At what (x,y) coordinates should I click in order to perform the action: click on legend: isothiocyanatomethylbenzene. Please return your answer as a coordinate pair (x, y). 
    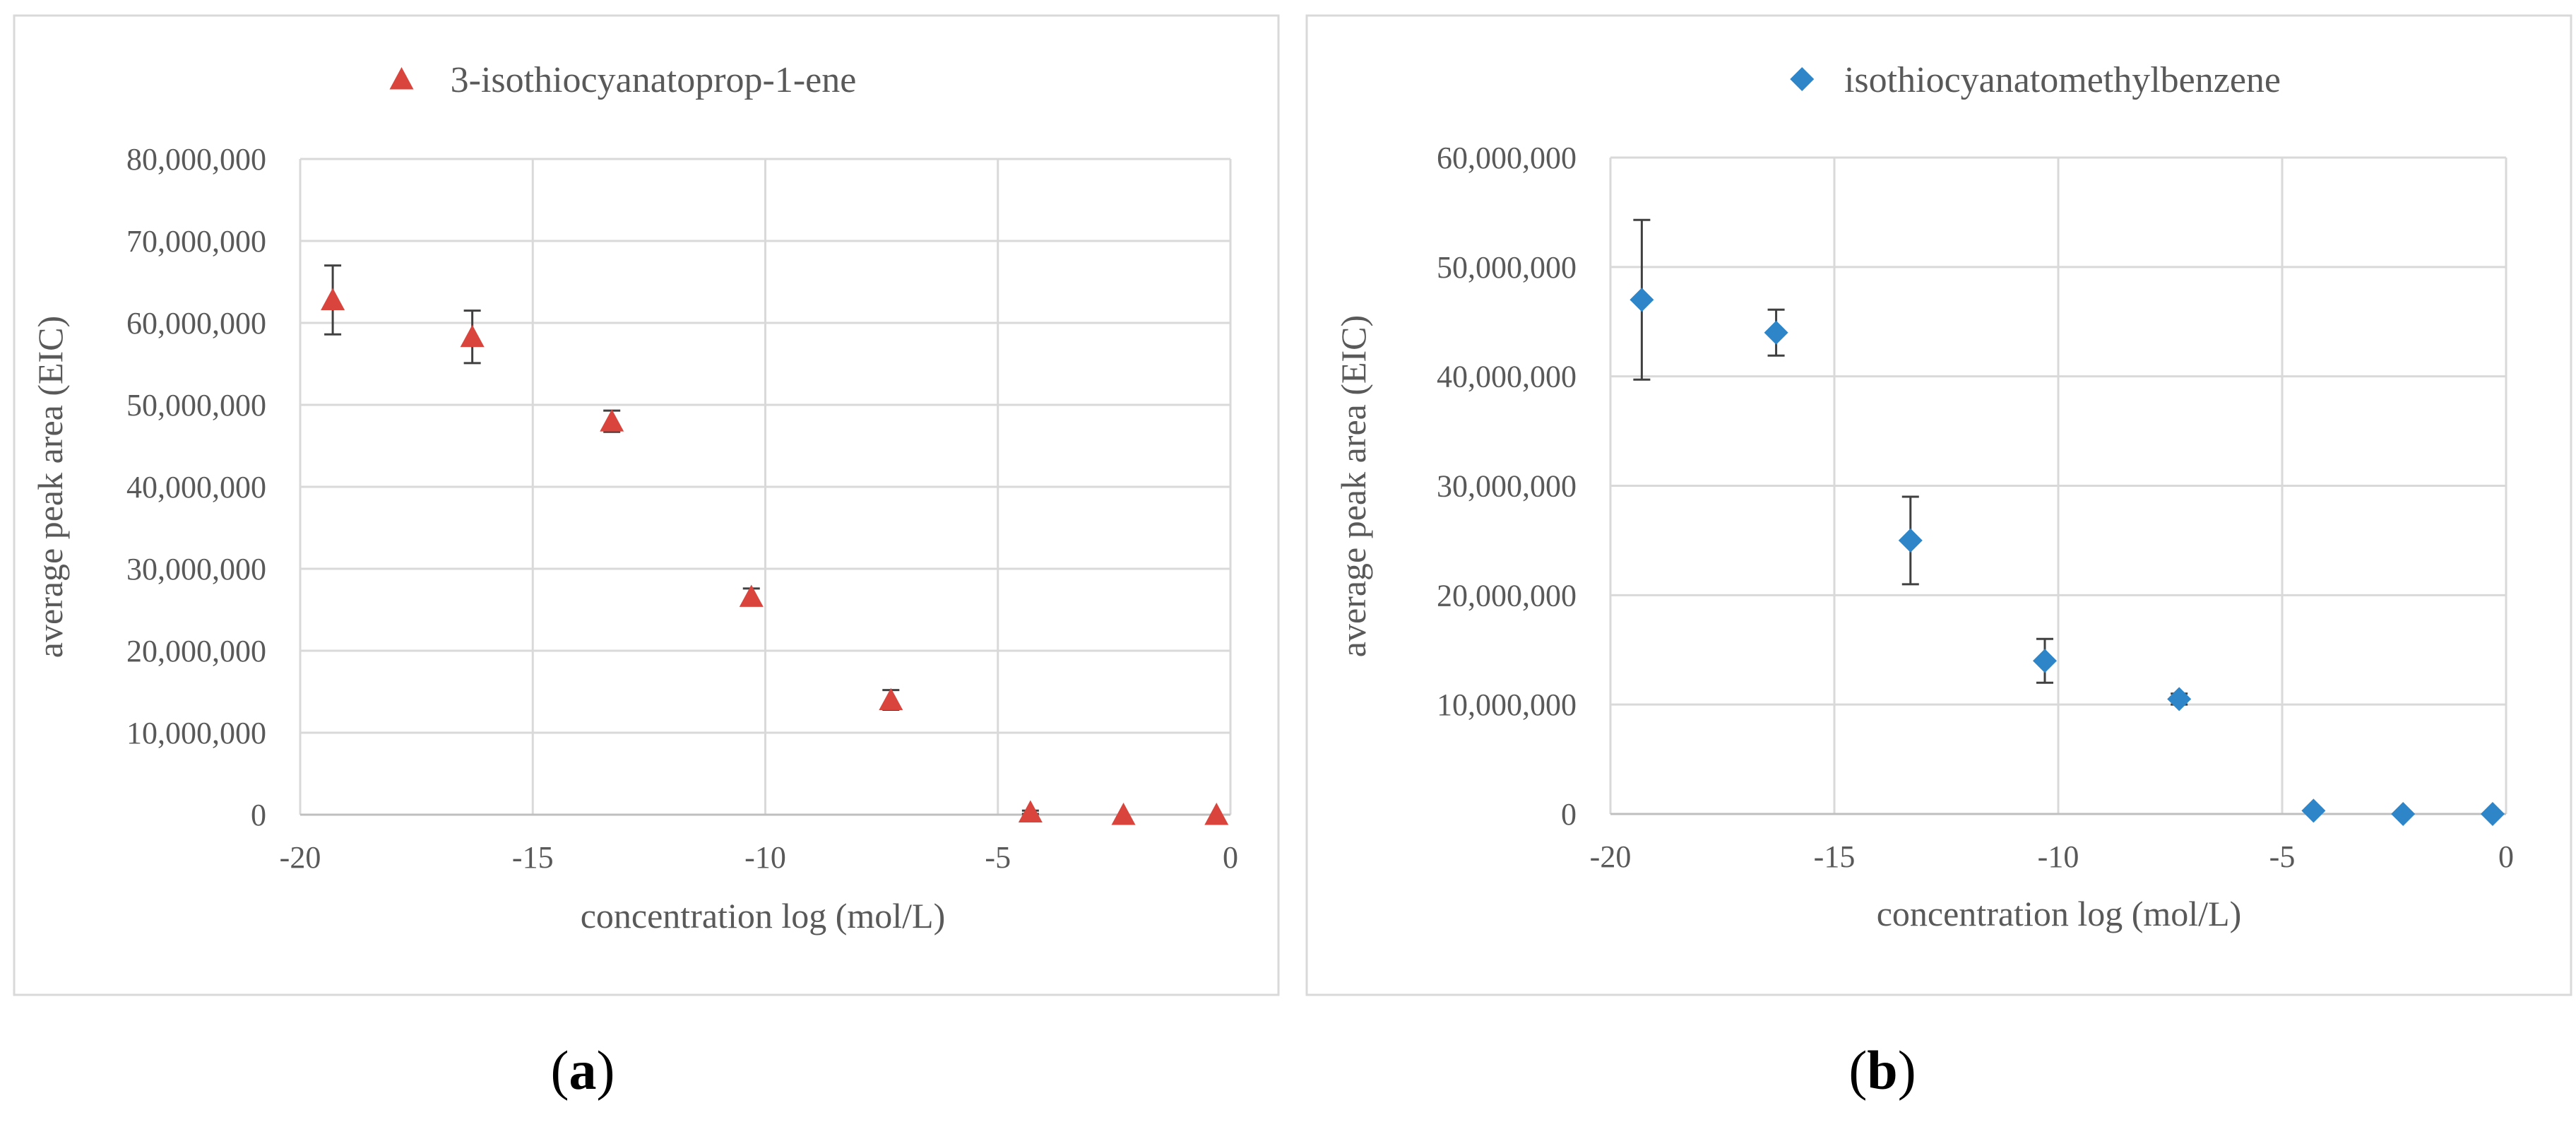
    Looking at the image, I should click on (2035, 80).